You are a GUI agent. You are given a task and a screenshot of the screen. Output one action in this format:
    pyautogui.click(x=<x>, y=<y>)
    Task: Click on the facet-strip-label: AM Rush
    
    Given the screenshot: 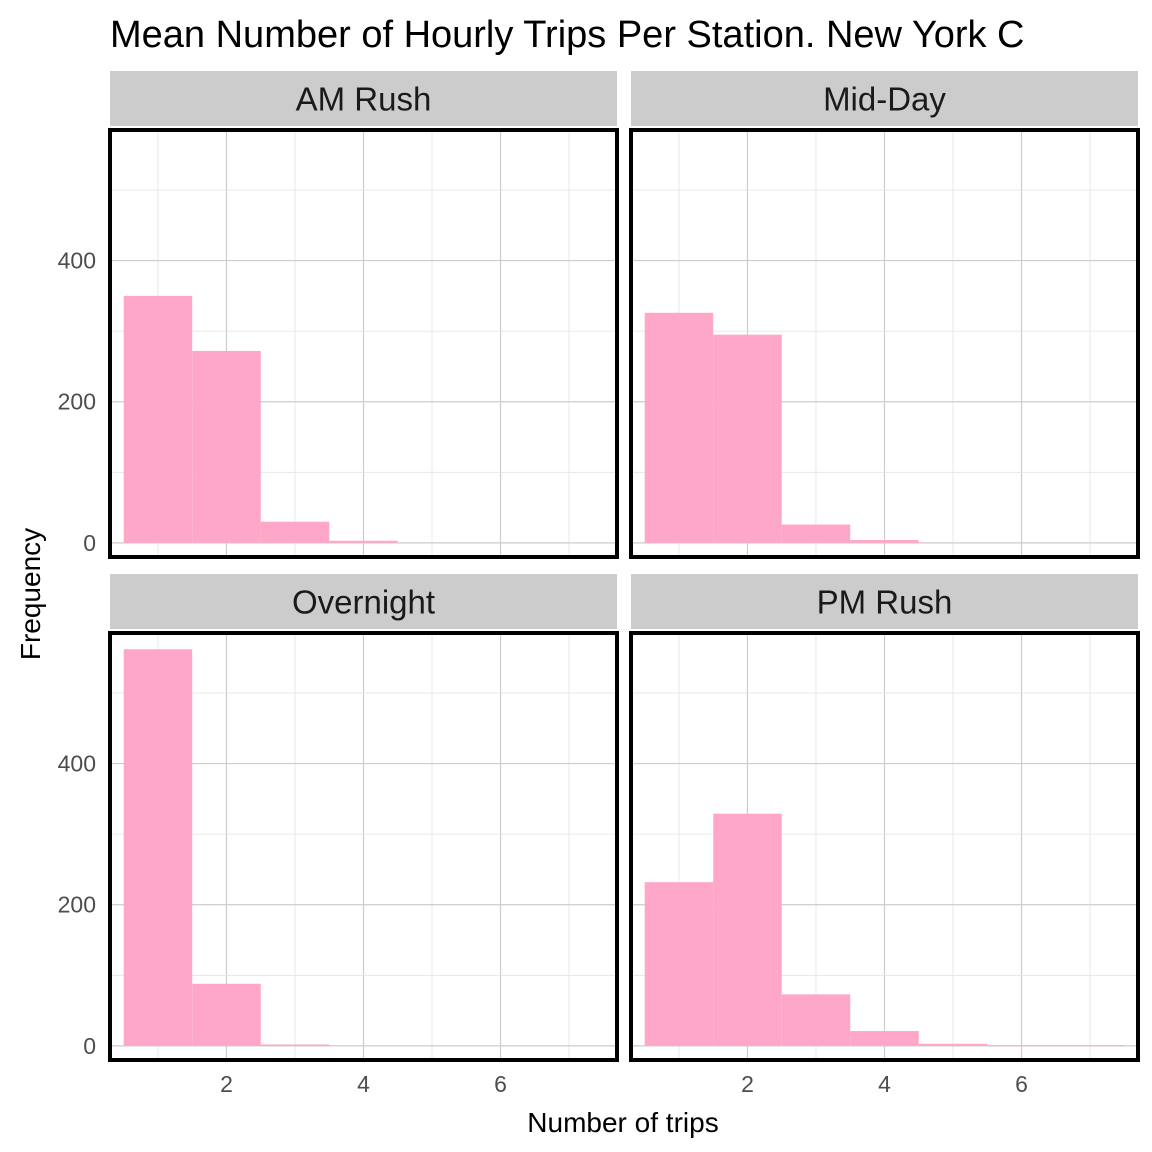 What is the action you would take?
    pyautogui.click(x=364, y=99)
    